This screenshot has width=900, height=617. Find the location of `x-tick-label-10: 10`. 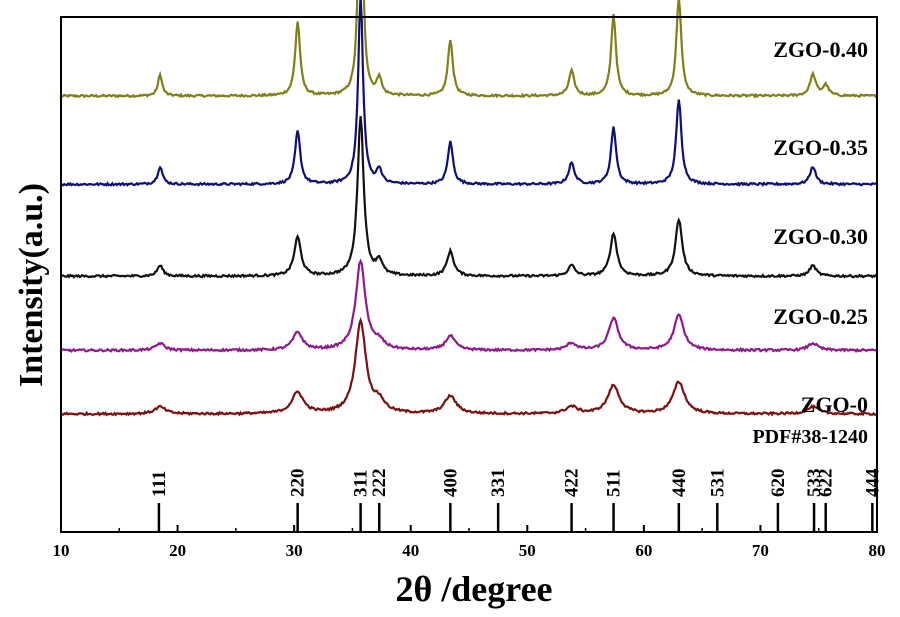

x-tick-label-10: 10 is located at coordinates (61, 550).